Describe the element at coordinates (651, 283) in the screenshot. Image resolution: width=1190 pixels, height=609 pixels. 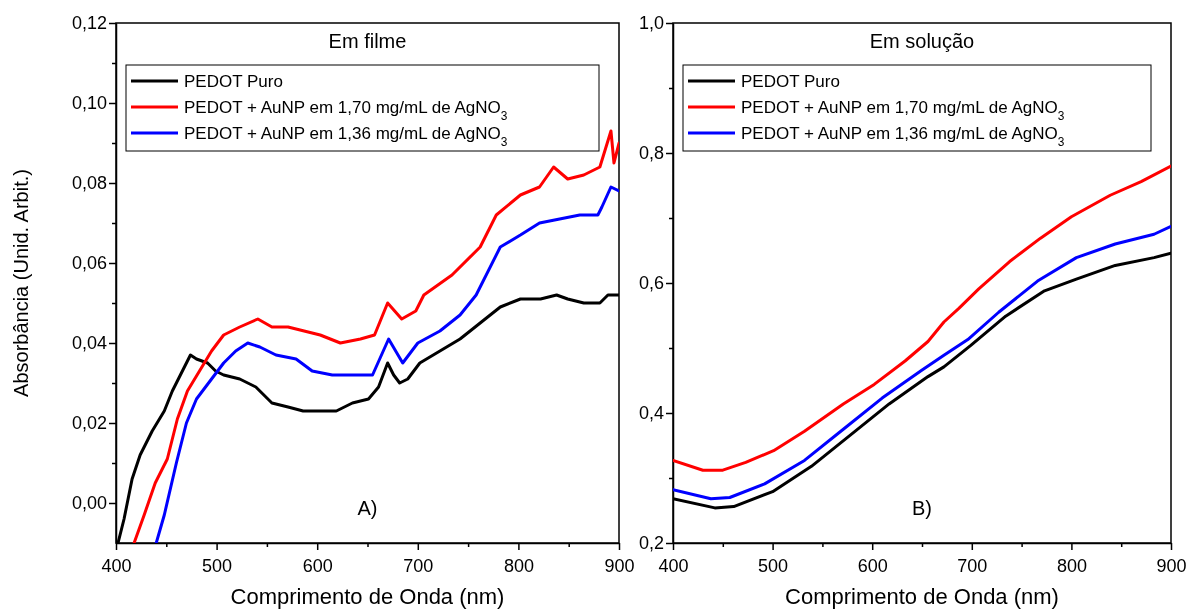
I see `y-tick-label: 0,6` at that location.